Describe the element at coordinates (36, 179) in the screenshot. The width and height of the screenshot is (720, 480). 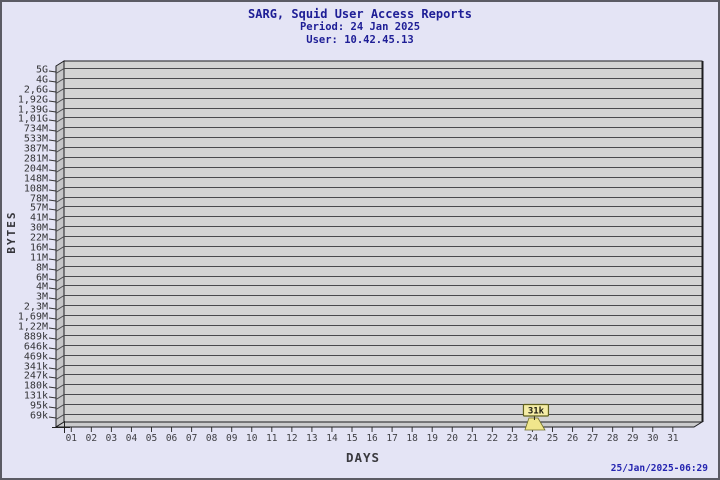
I see `y-tick-label: 148M` at that location.